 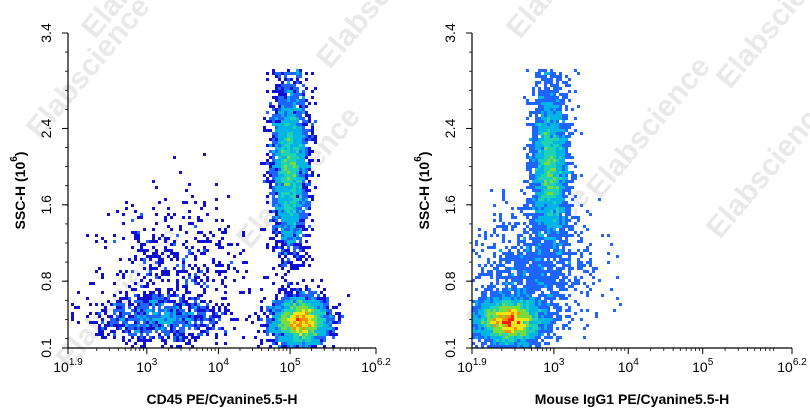 I want to click on event-dots, so click(x=547, y=208).